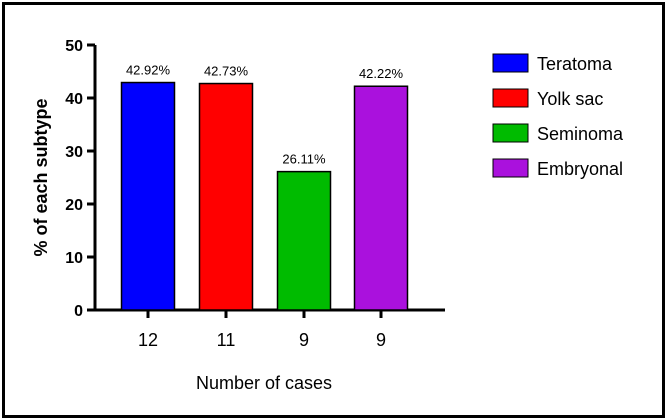 The height and width of the screenshot is (420, 667). I want to click on legend-label: Teratoma, so click(575, 64).